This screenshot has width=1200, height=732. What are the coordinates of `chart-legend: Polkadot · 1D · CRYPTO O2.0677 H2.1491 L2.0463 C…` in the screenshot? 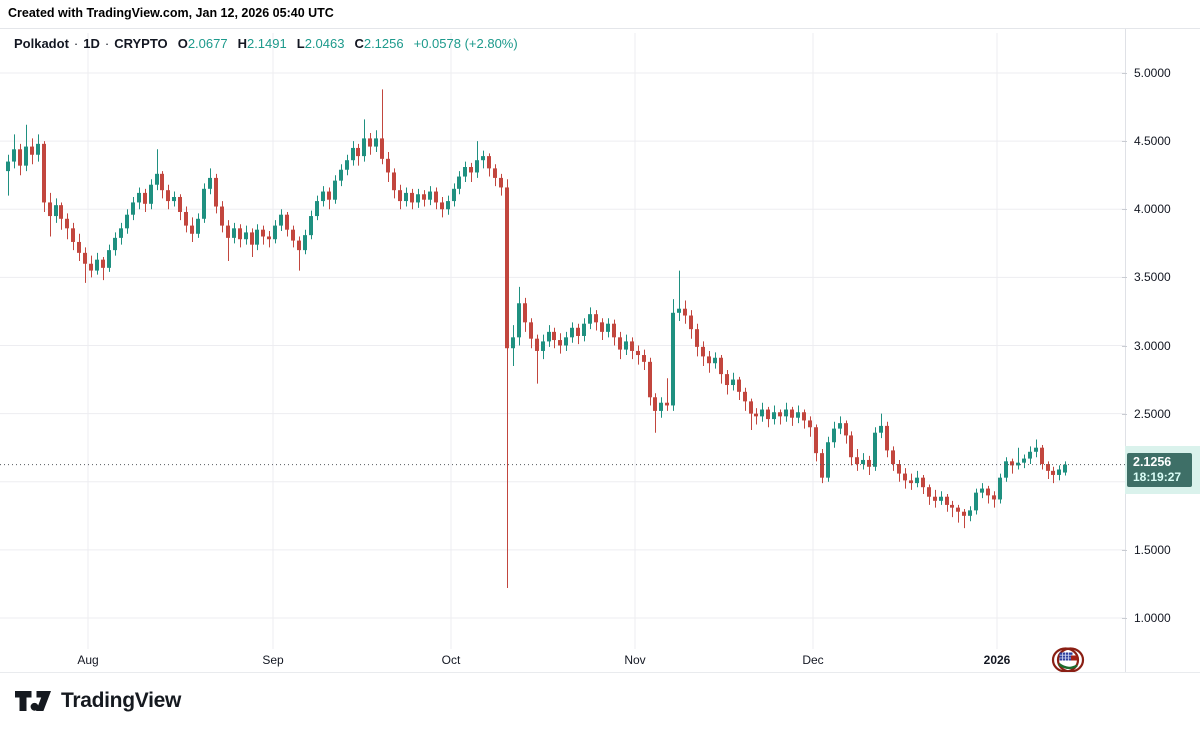 It's located at (266, 43).